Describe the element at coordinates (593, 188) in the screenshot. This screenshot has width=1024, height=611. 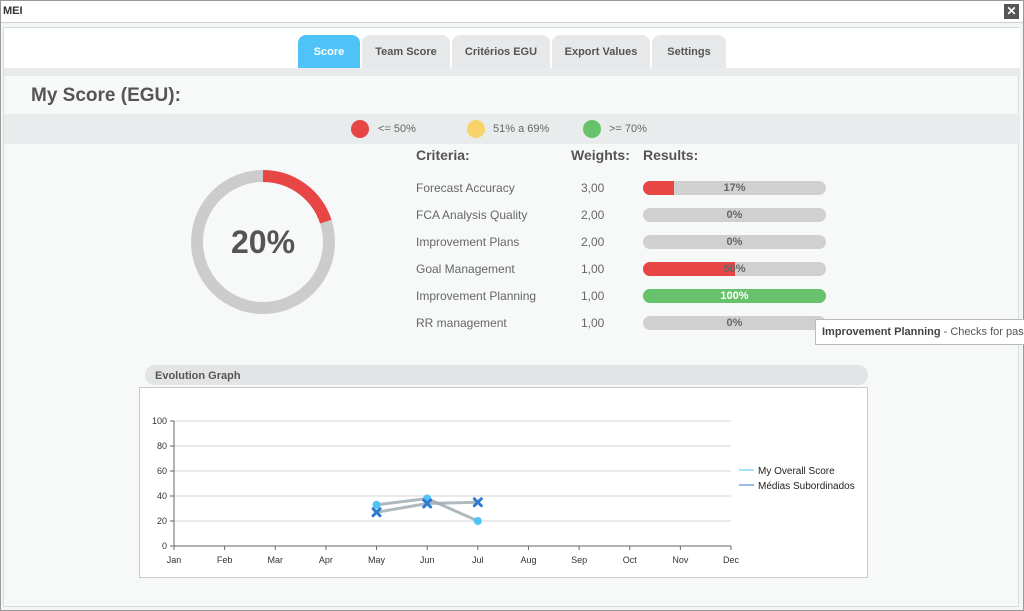
I see `criteria-weight: 3,00` at that location.